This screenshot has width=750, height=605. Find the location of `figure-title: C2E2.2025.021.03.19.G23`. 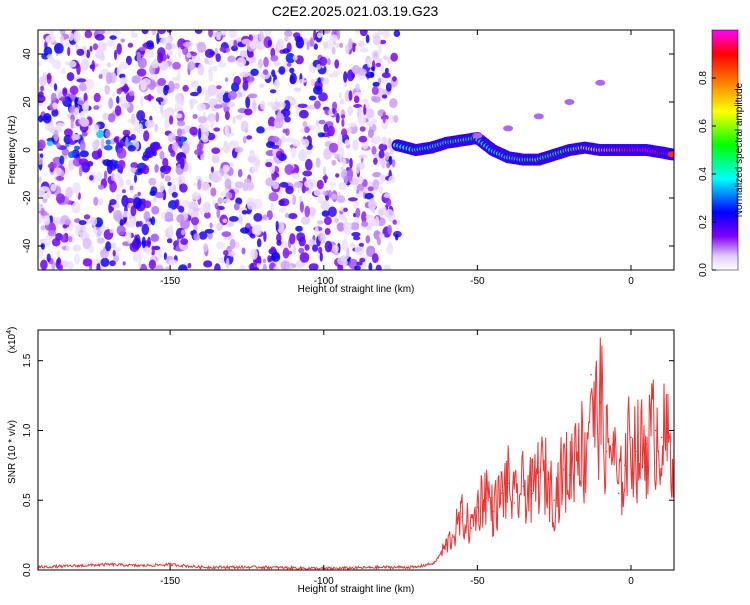

figure-title: C2E2.2025.021.03.19.G23 is located at coordinates (355, 11).